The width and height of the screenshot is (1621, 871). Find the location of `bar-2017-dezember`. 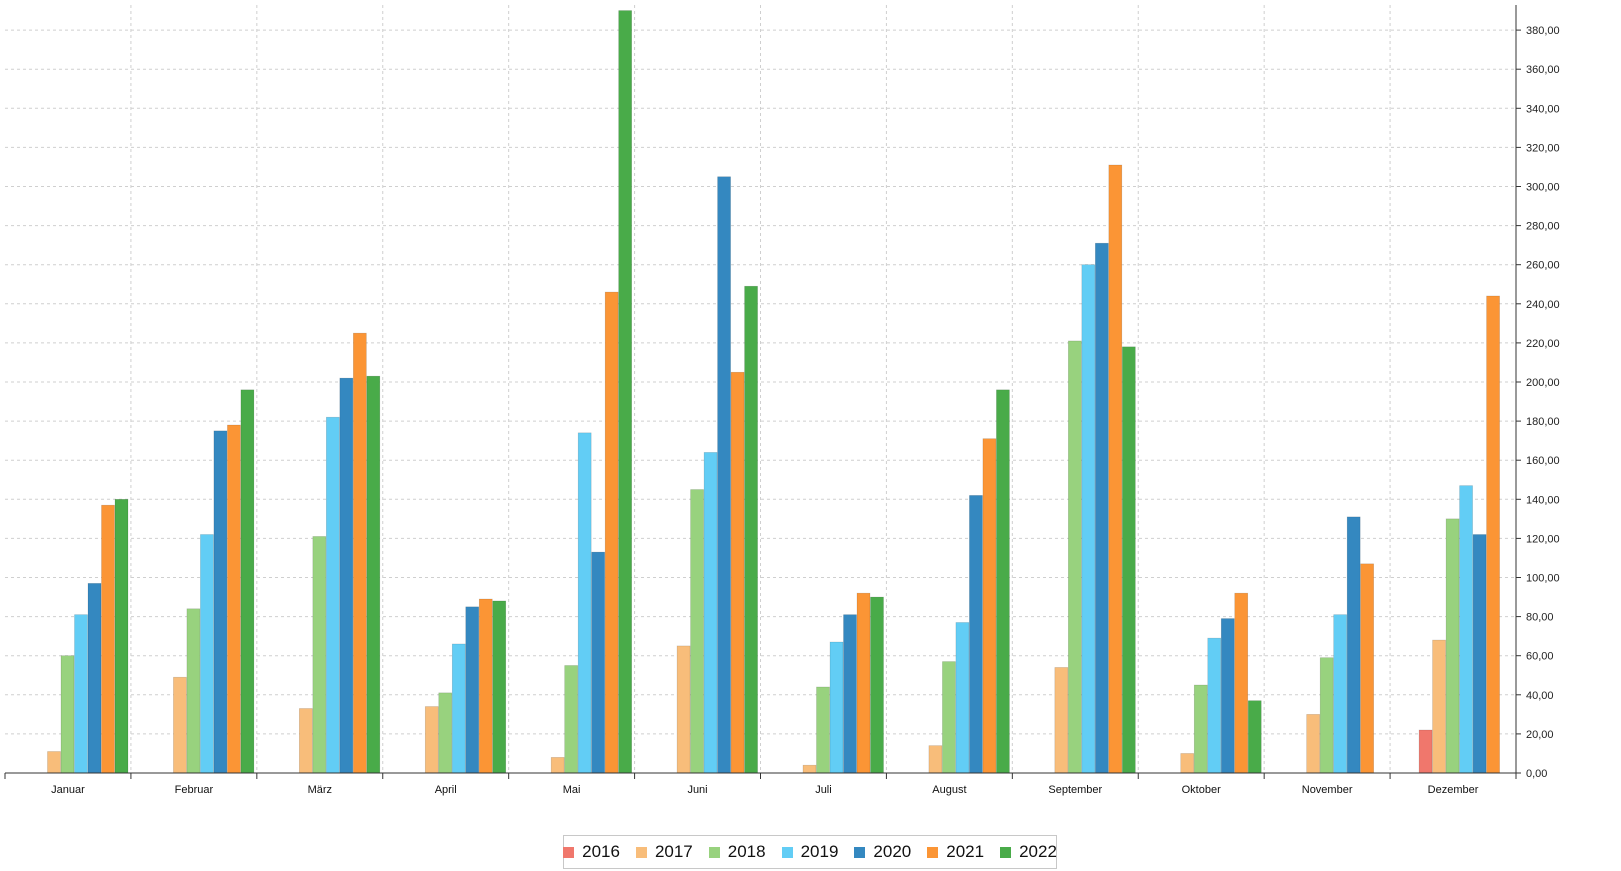

bar-2017-dezember is located at coordinates (1439, 706).